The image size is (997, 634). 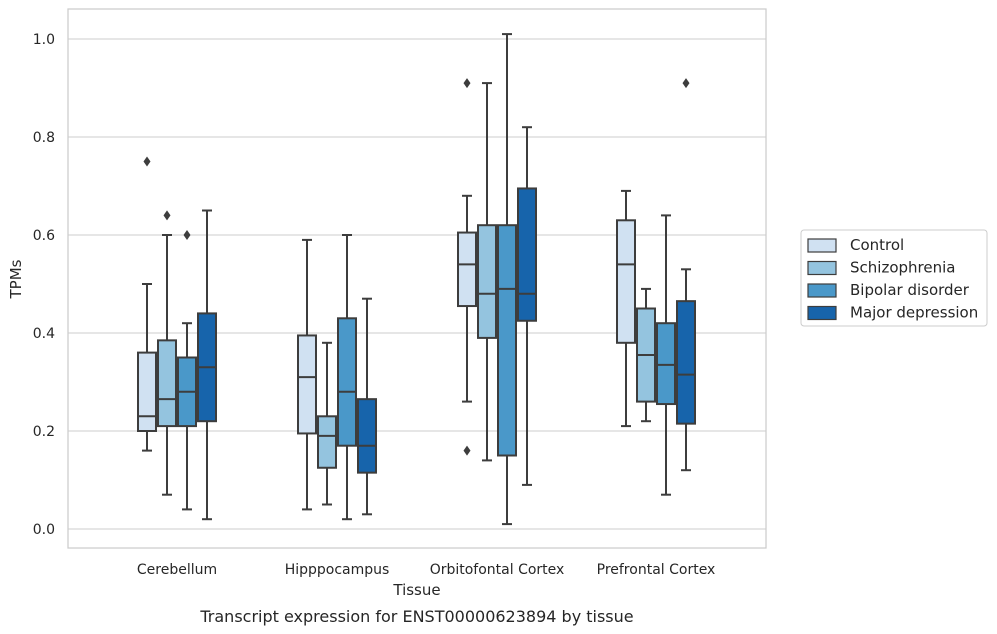 I want to click on legend-item: Bipolar disorder, so click(x=888, y=290).